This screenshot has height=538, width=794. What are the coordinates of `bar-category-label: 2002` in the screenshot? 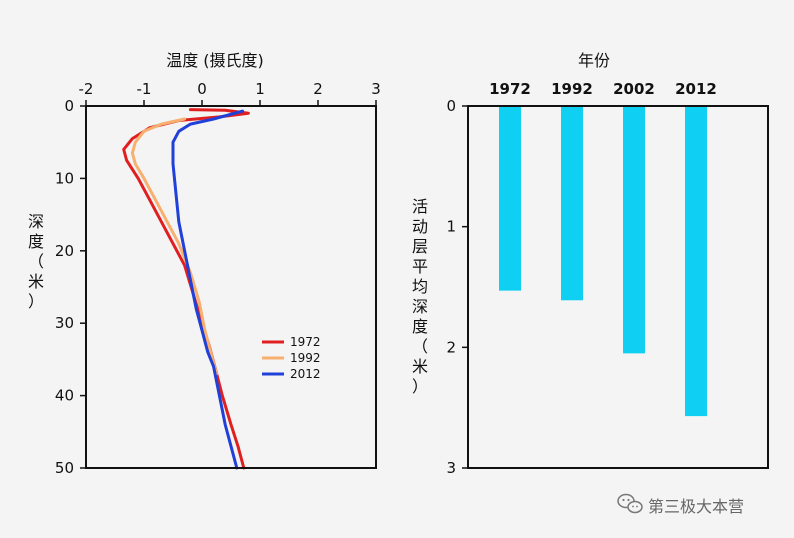 It's located at (634, 89).